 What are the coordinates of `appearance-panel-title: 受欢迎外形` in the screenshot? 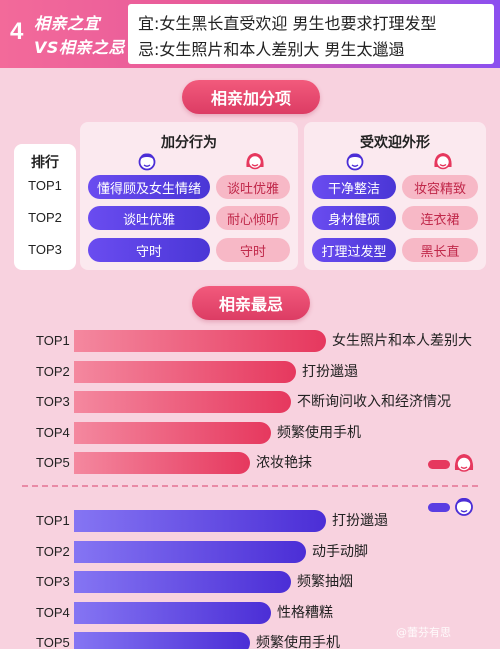 It's located at (395, 143).